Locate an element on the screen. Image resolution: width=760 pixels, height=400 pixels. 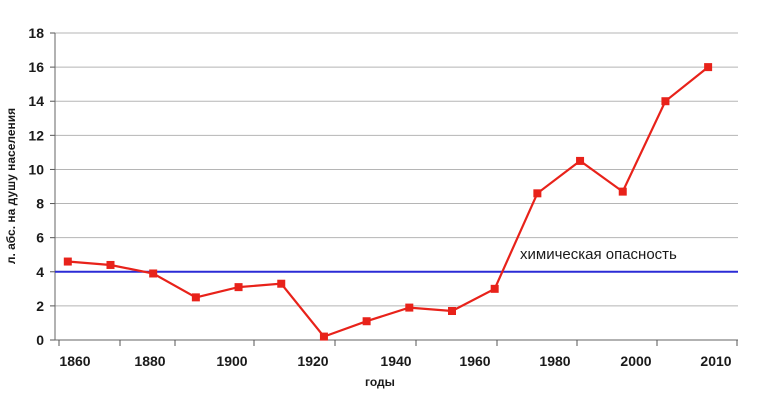
y-tick-label: 10 is located at coordinates (36, 169).